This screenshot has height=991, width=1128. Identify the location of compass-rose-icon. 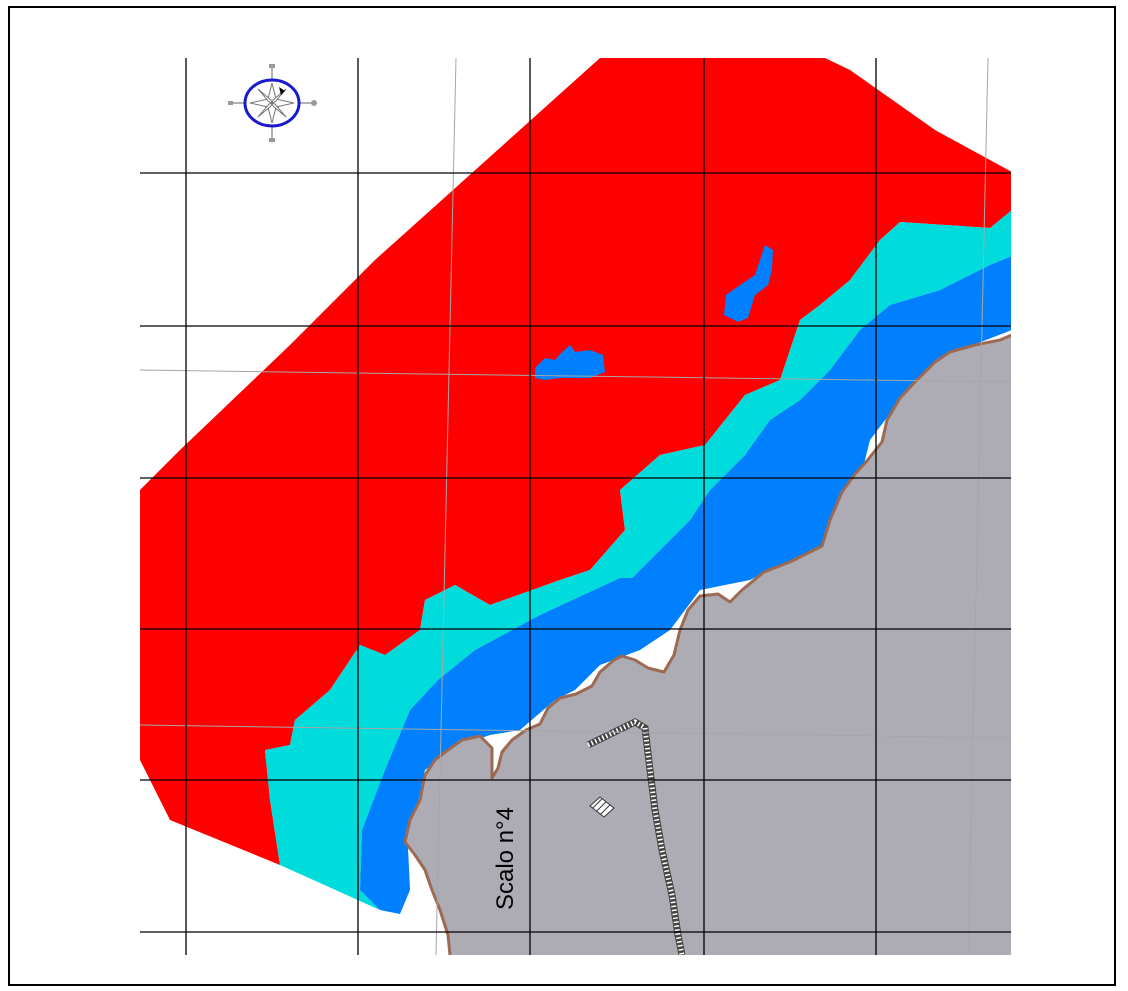
(272, 103).